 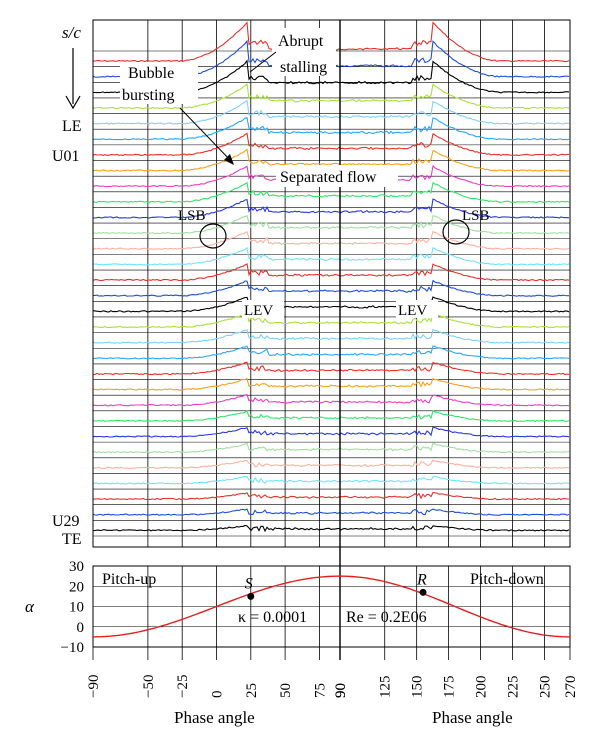 What do you see at coordinates (94, 686) in the screenshot?
I see `x-tick-label: −90` at bounding box center [94, 686].